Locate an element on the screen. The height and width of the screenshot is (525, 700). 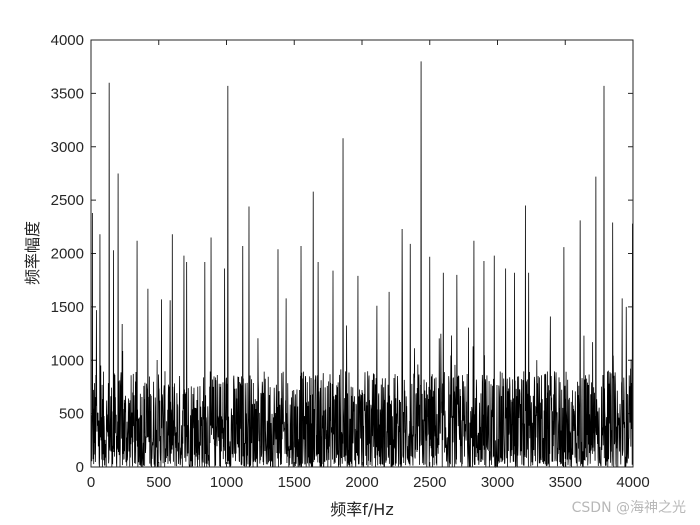
x-tick-label: 3000 is located at coordinates (497, 482).